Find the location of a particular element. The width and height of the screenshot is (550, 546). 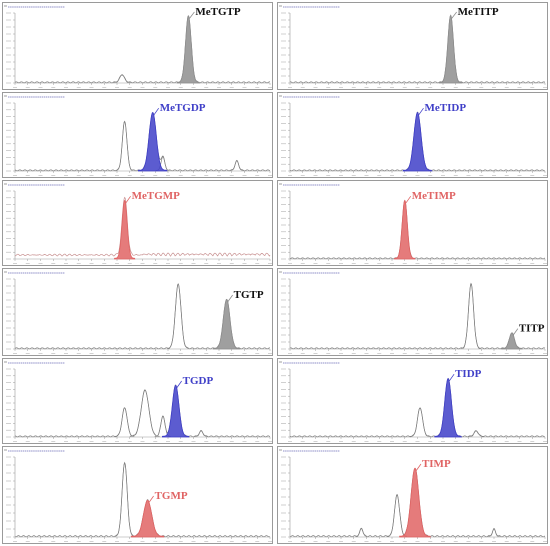

chromatogram-panel: MeTGTP is located at coordinates (137, 46).